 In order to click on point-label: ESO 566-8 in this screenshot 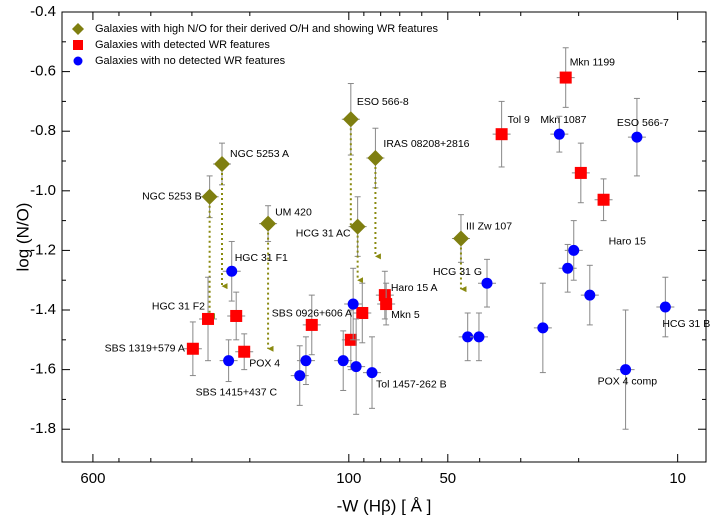, I will do `click(383, 102)`.